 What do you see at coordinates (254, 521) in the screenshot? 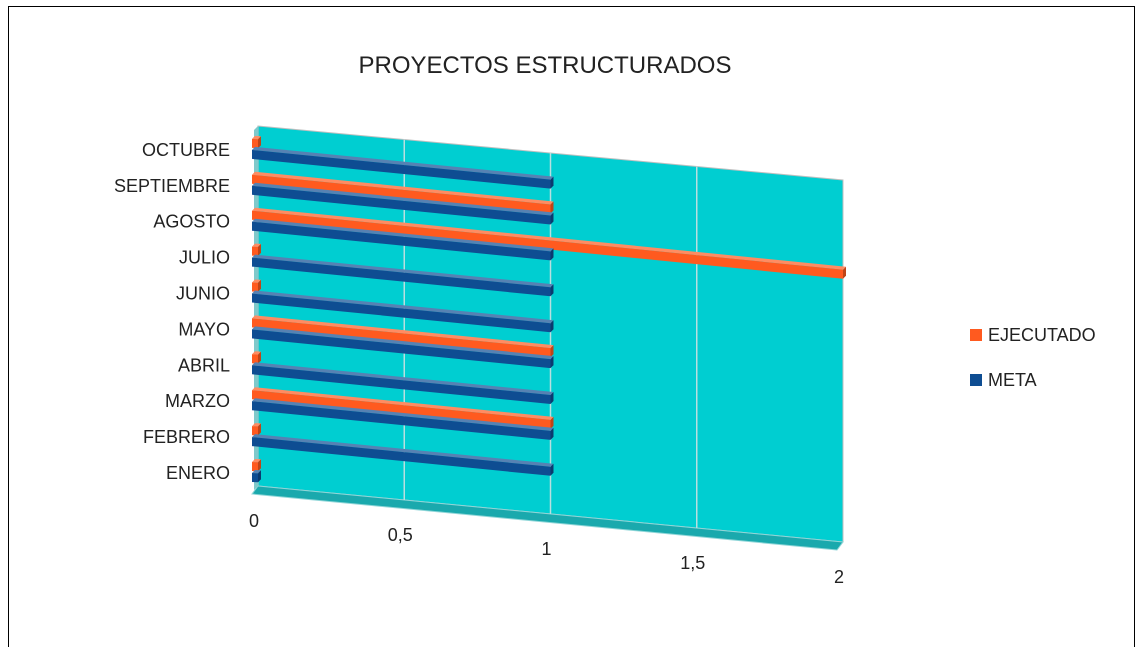
I see `x-tick-label: 0` at bounding box center [254, 521].